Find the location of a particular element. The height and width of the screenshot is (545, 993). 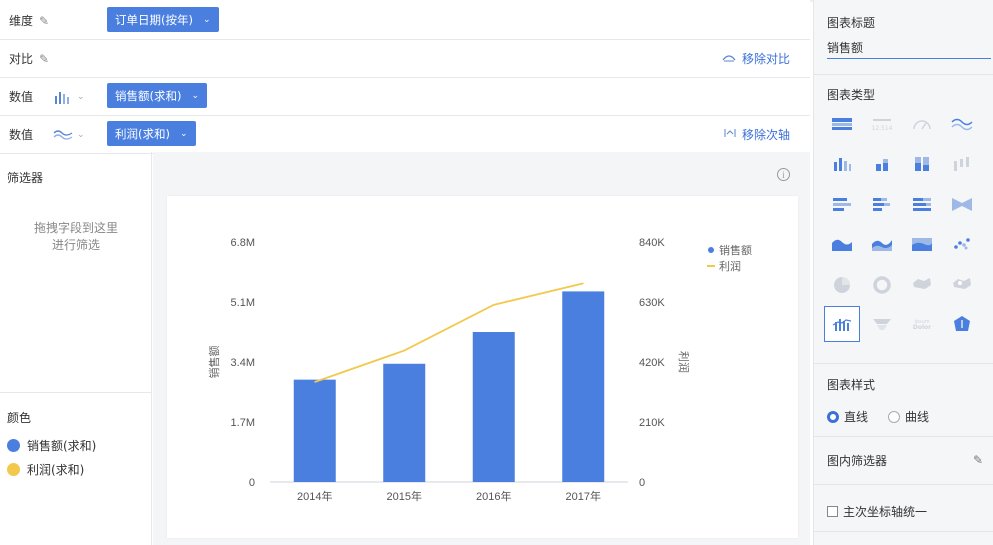

value-field-chip-sales: 销售额(求和) ⌄ is located at coordinates (157, 95).